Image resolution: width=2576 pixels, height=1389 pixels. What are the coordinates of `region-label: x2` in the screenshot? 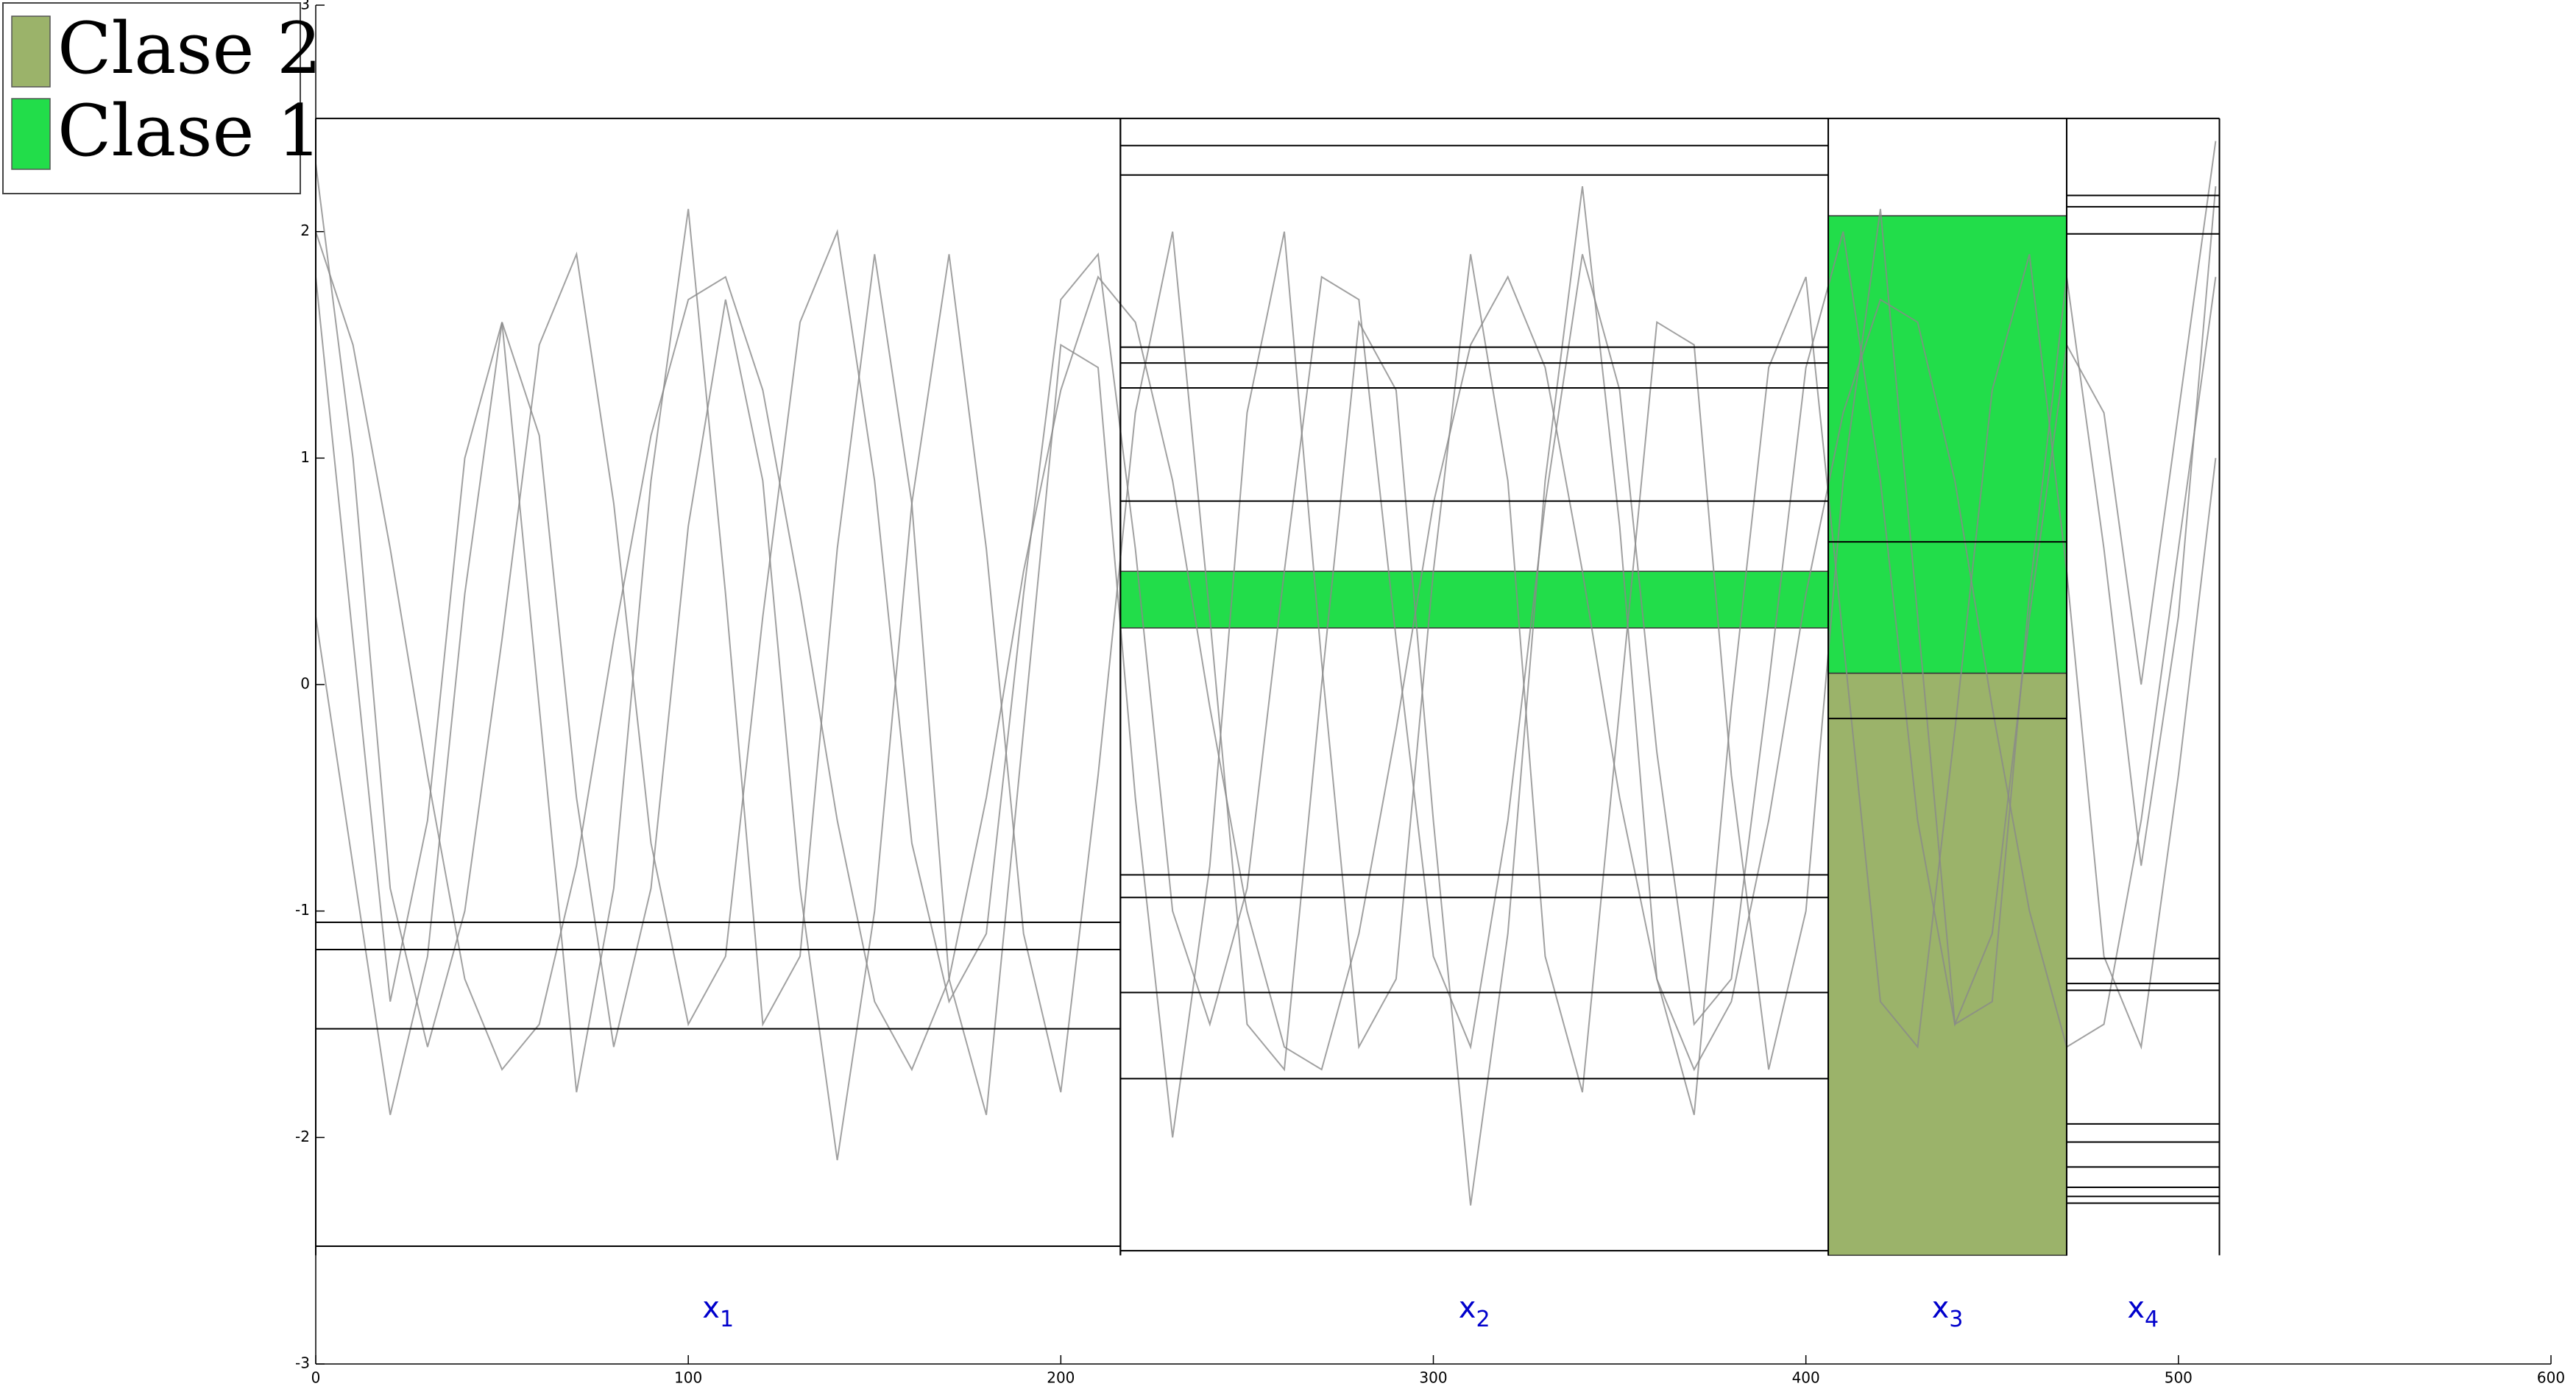 It's located at (1474, 1311).